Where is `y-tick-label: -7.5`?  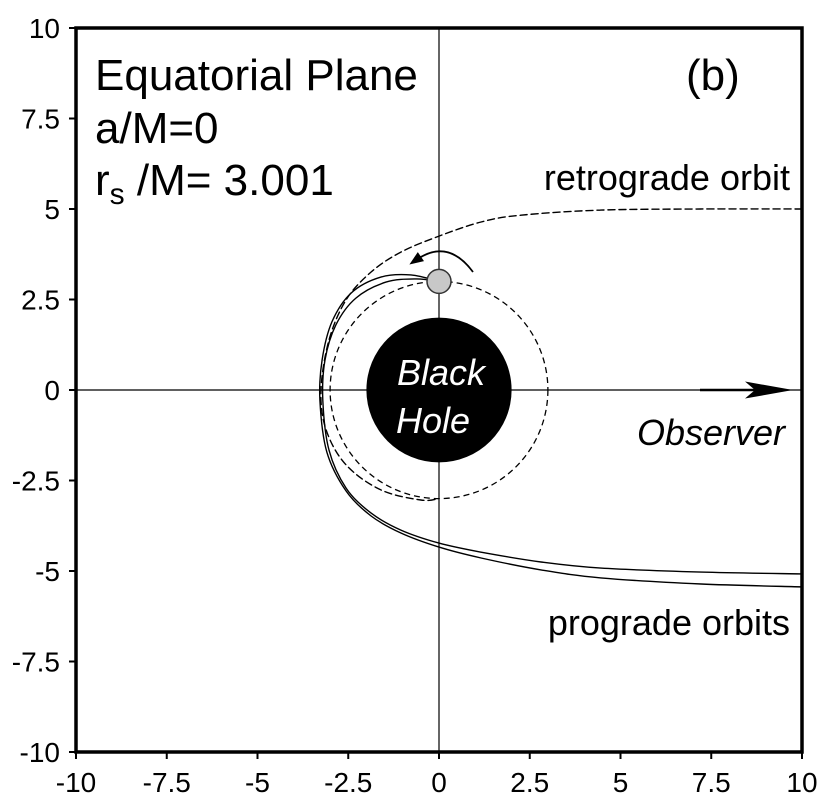
y-tick-label: -7.5 is located at coordinates (36, 662).